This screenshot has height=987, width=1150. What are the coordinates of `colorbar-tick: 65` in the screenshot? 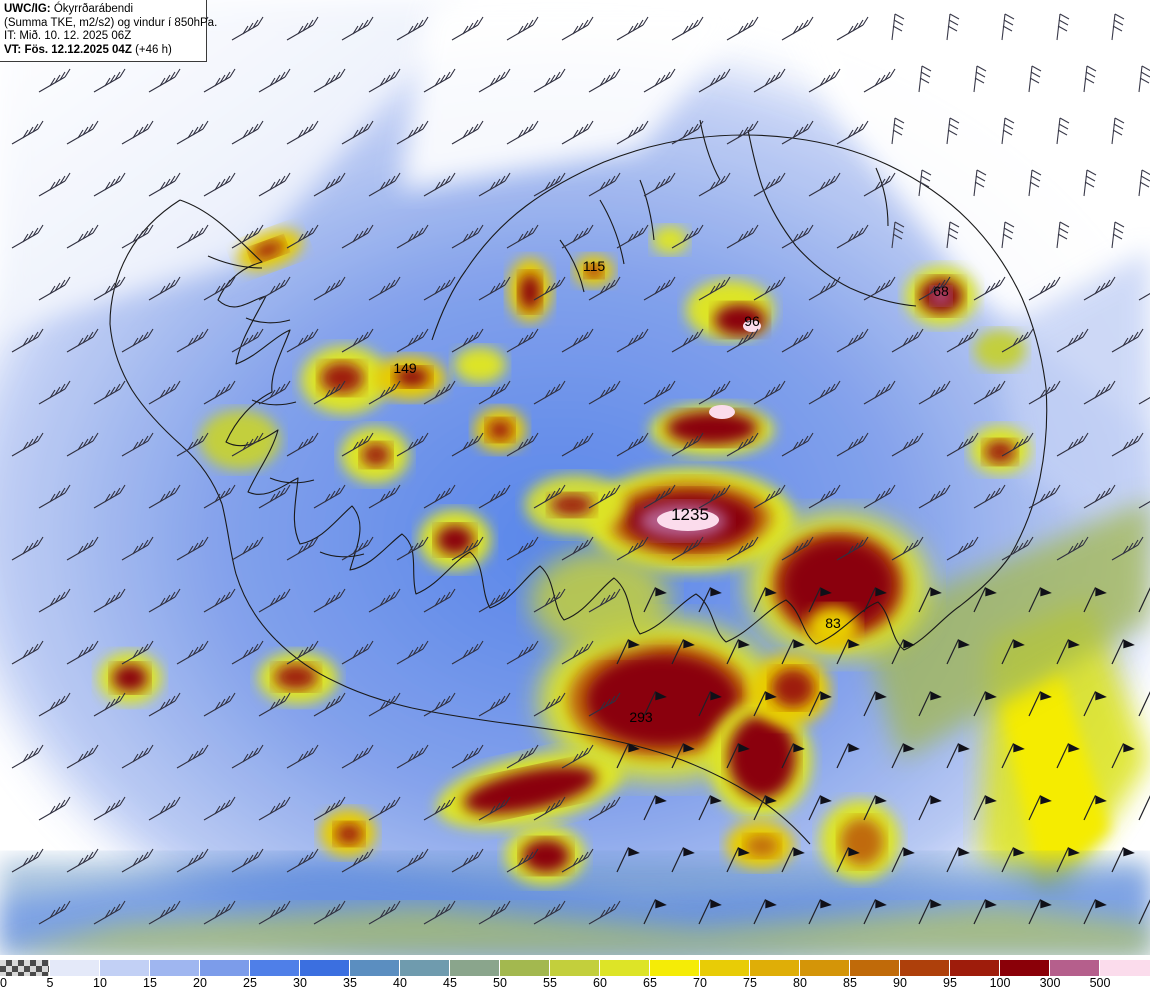 It's located at (650, 981).